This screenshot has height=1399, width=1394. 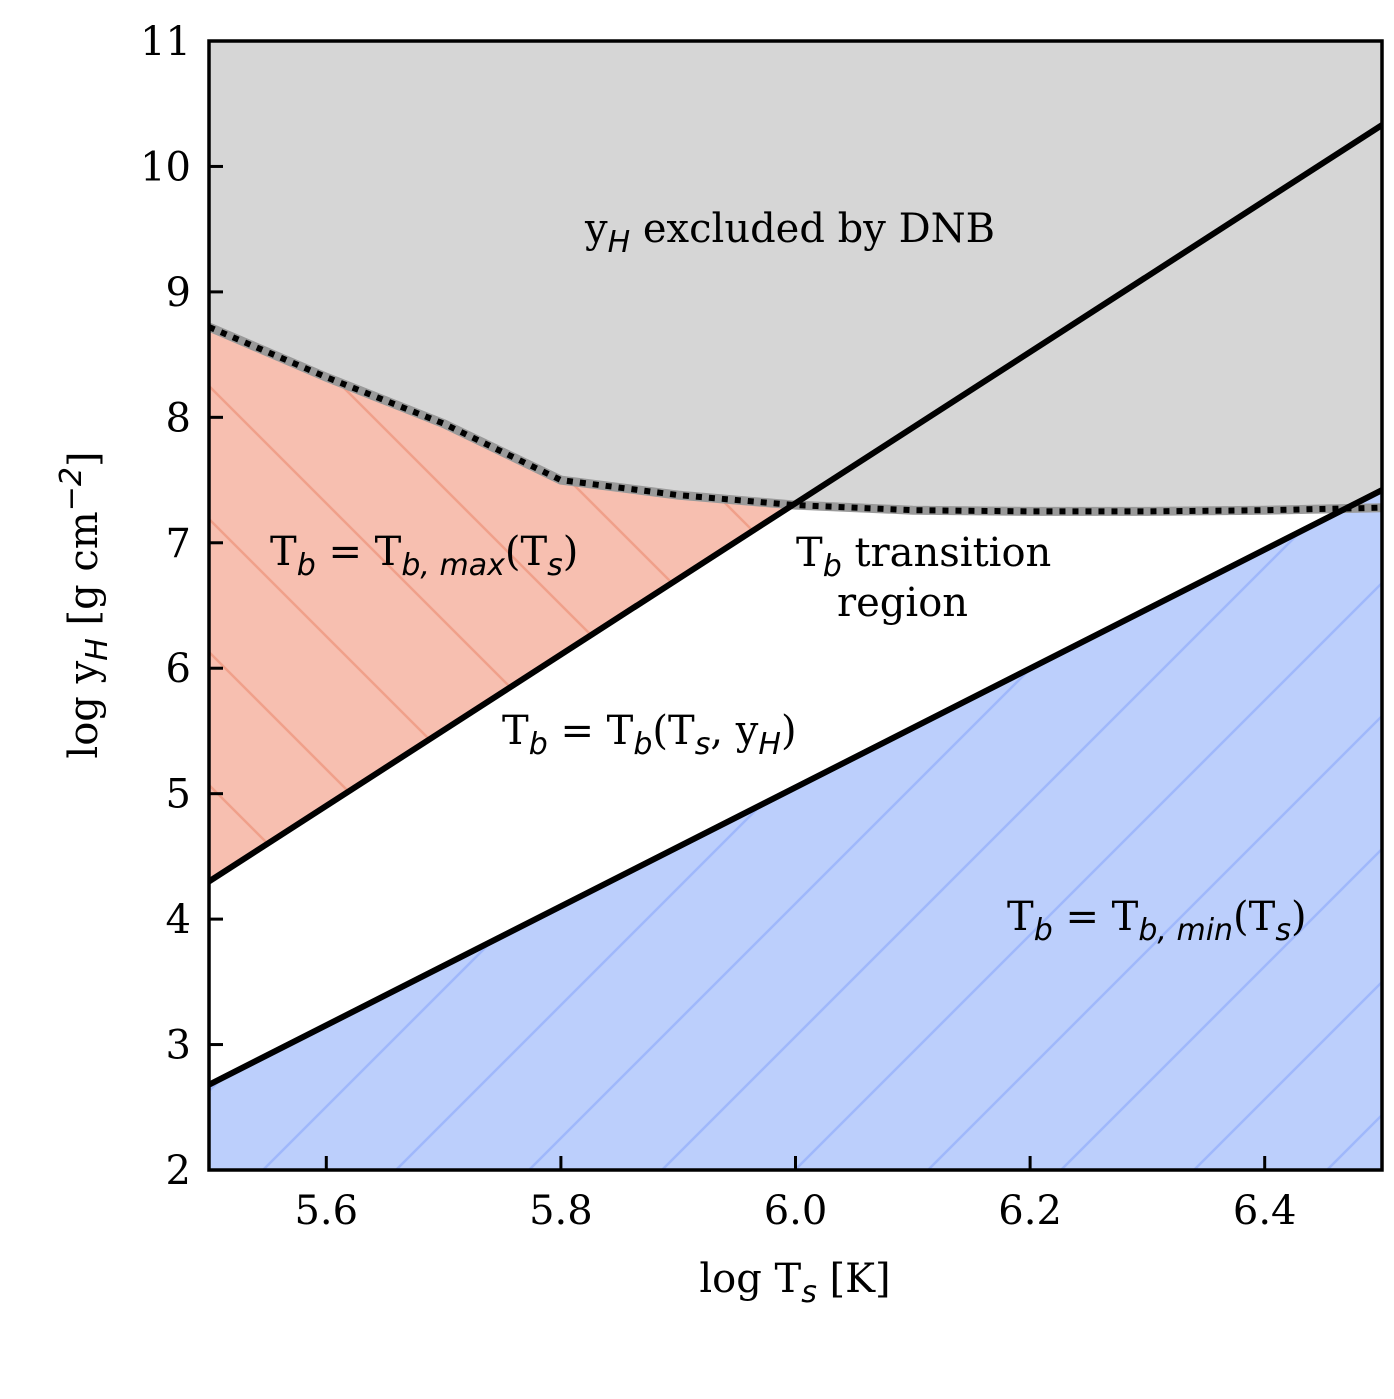 What do you see at coordinates (181, 606) in the screenshot?
I see `y-axis-ticks: 2 3 4 5 6 7 8 9 10 11` at bounding box center [181, 606].